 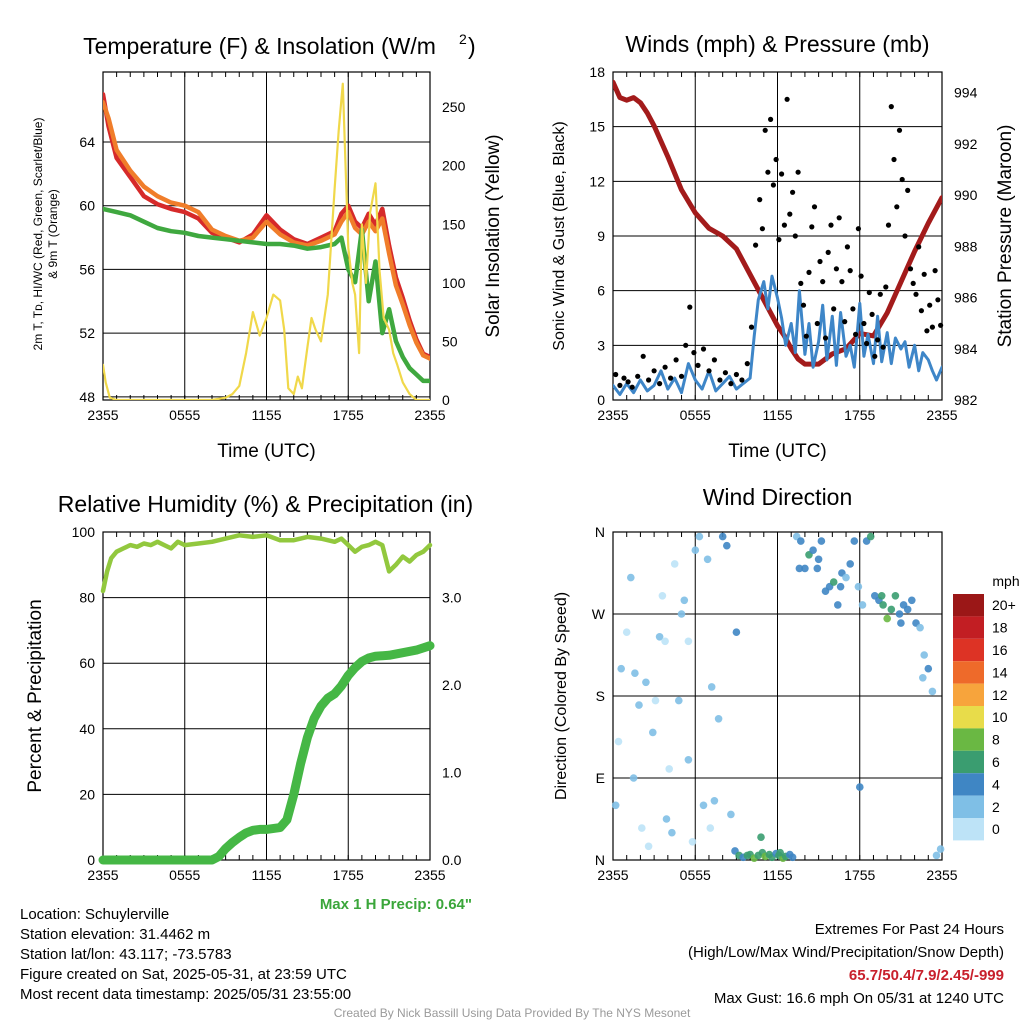 What do you see at coordinates (966, 400) in the screenshot?
I see `pressure-y2-tick-label: 982` at bounding box center [966, 400].